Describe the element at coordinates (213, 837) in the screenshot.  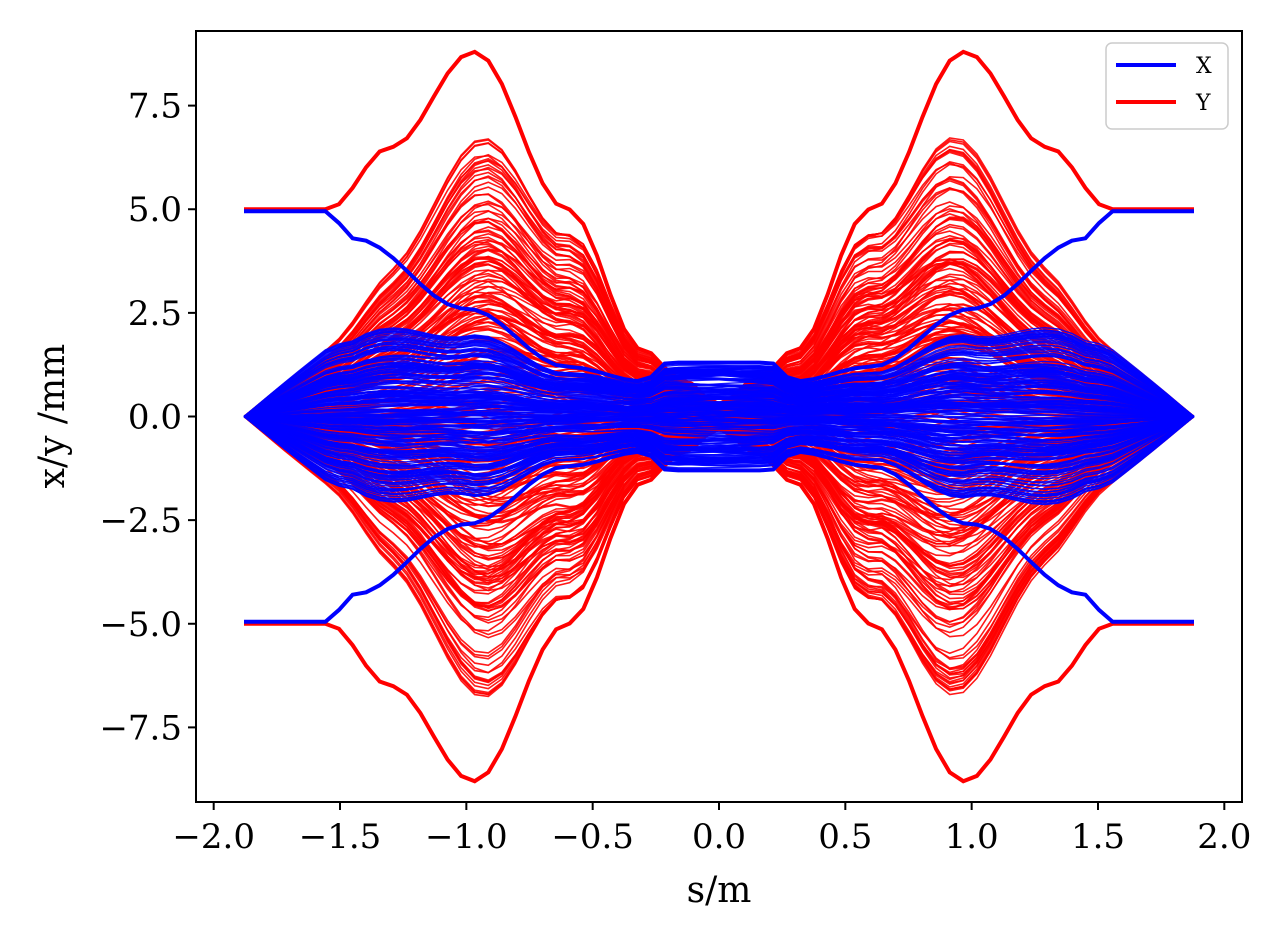
I see `x-tick-label: −2.0` at that location.